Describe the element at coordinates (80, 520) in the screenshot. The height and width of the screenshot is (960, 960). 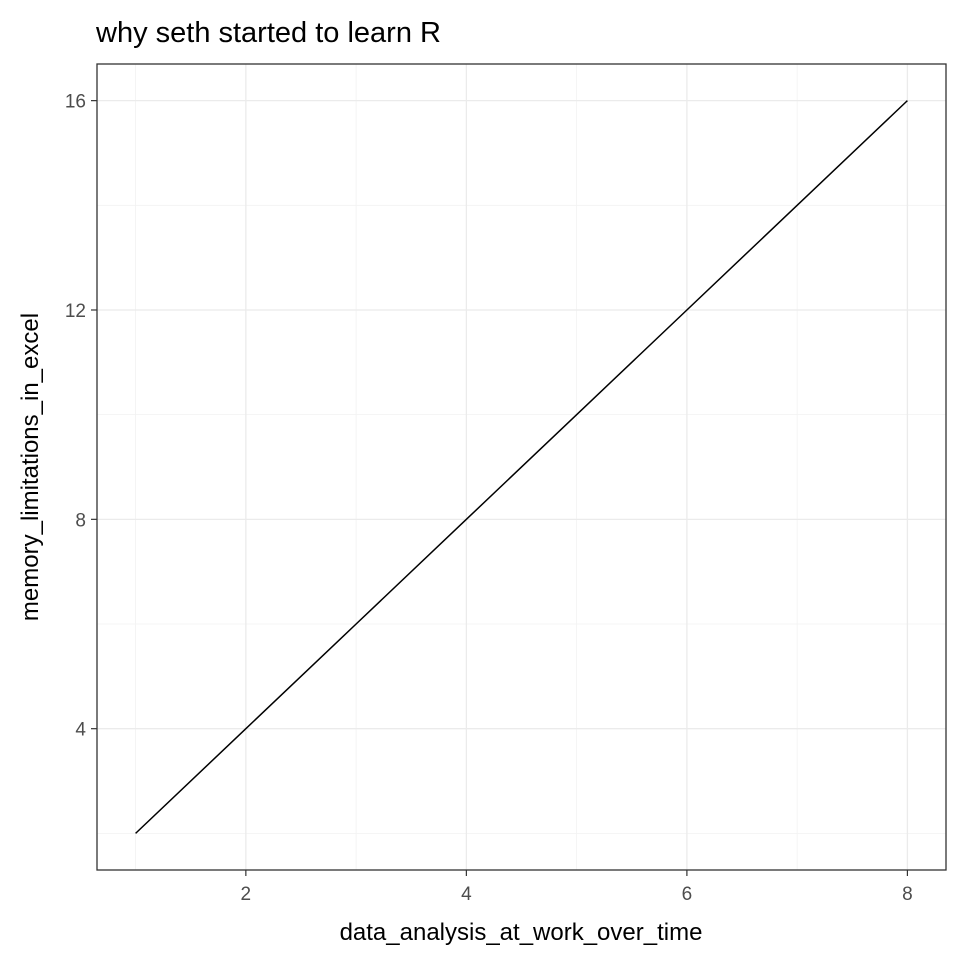
I see `y-tick-label: 8` at that location.